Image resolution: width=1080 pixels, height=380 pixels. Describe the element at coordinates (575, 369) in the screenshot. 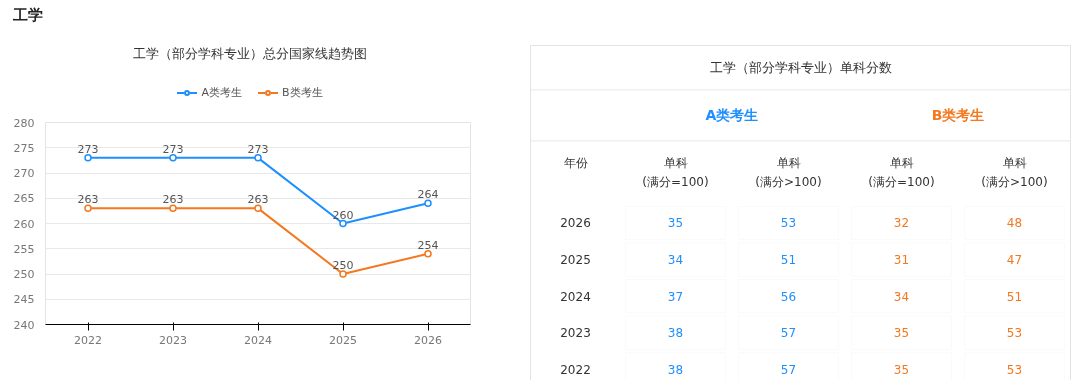

I see `y-tick-label: 2022` at that location.